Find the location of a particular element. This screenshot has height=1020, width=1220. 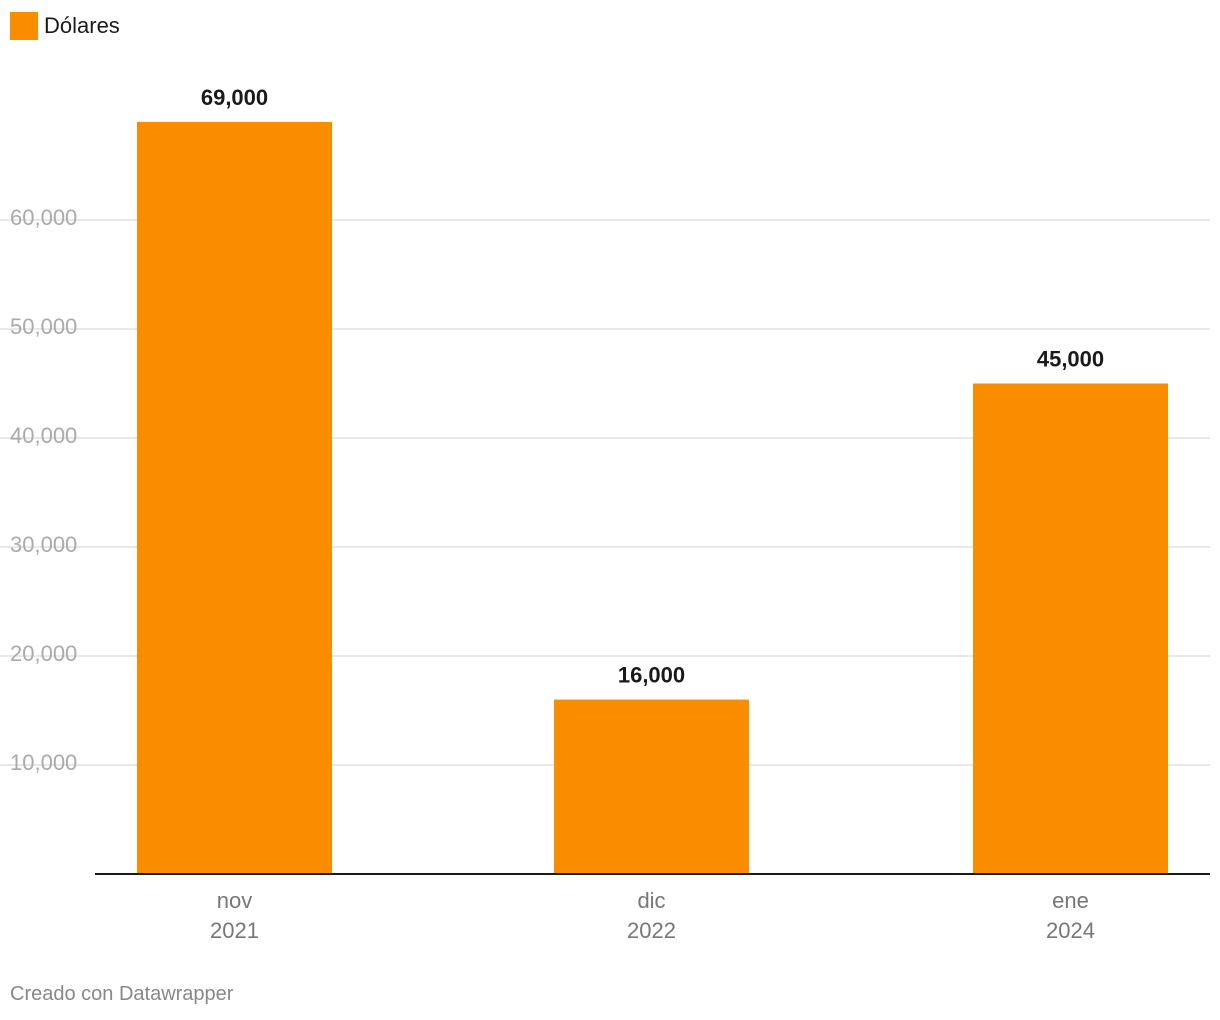

legend: Dólares is located at coordinates (65, 26).